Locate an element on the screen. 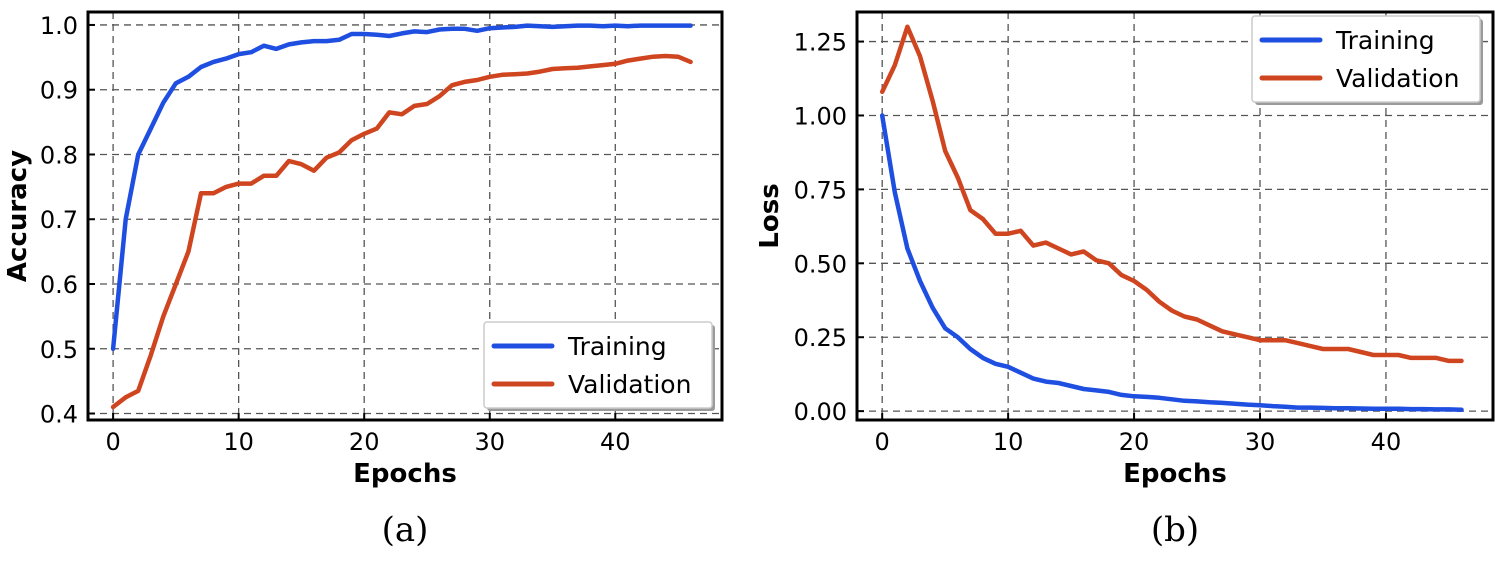  y-tick-label: 1.25 is located at coordinates (820, 43).